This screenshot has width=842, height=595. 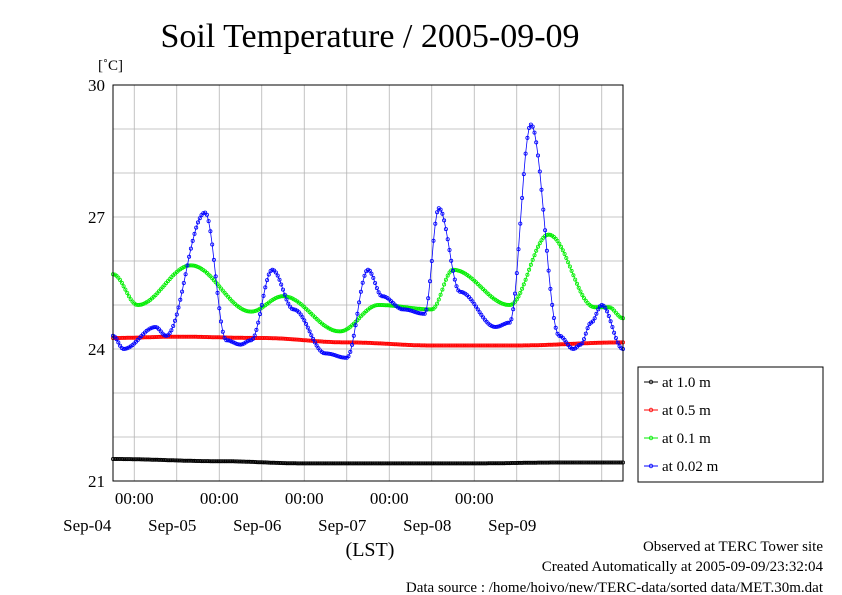 I want to click on legend-marker, so click(x=651, y=466).